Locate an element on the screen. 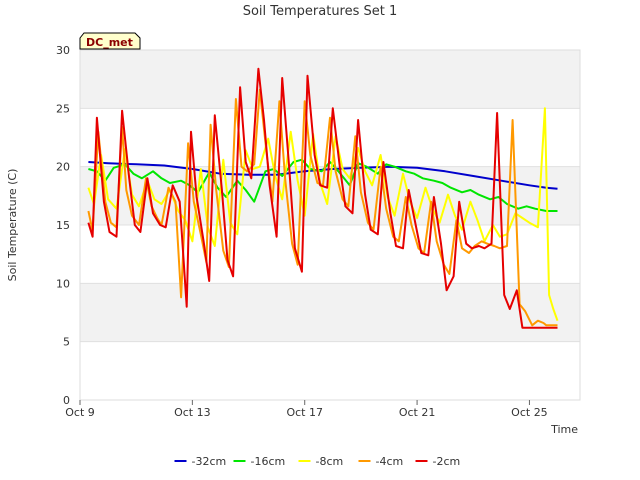  series-line-minus-32cm is located at coordinates (323, 175).